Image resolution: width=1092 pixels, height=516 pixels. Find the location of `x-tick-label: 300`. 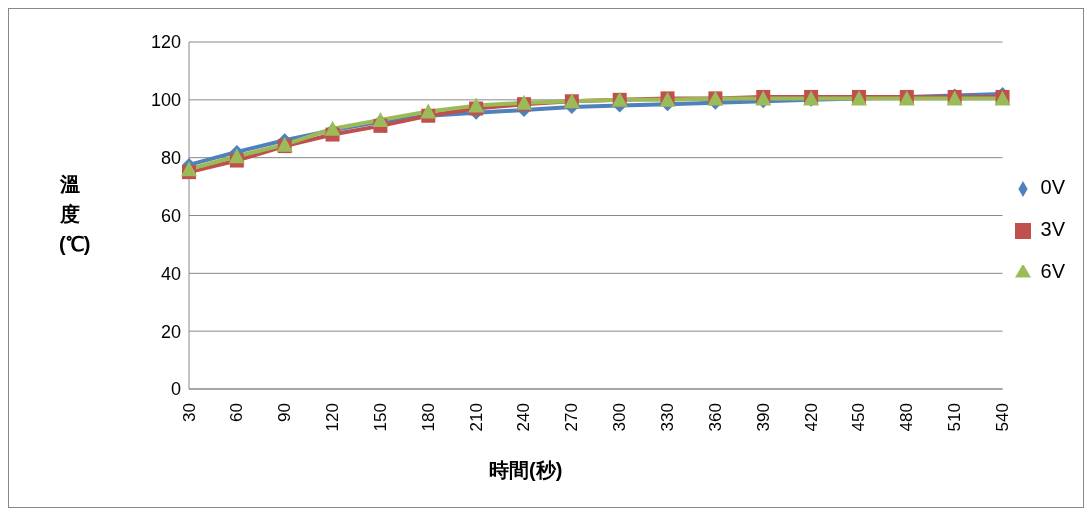

x-tick-label: 300 is located at coordinates (620, 417).